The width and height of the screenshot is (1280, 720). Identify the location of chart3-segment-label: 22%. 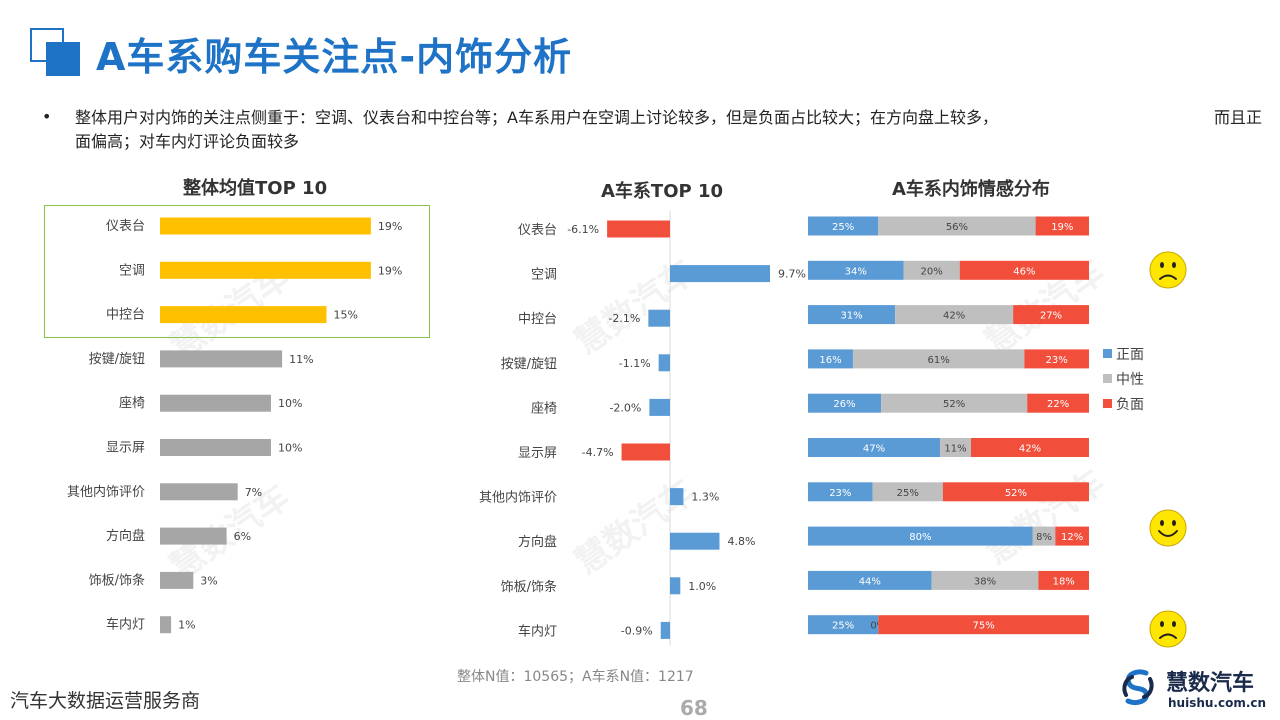
(1058, 404).